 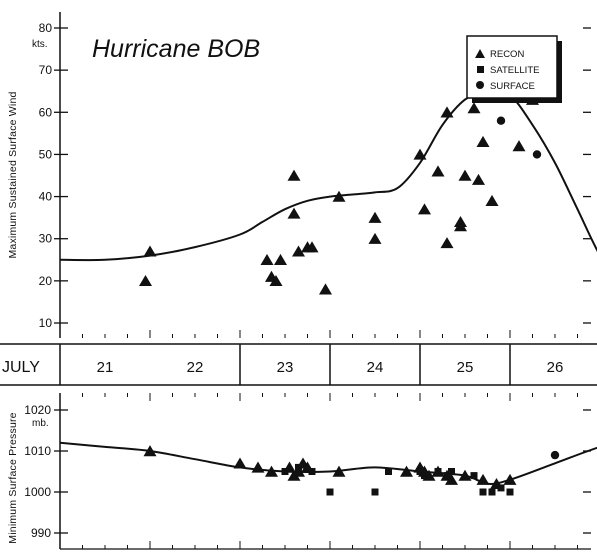 What do you see at coordinates (46, 281) in the screenshot?
I see `wind-y-tick-label: 20` at bounding box center [46, 281].